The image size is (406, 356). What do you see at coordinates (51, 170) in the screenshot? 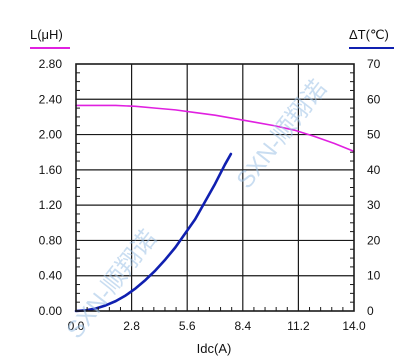
I see `left-y-tick-label: 1.60` at bounding box center [51, 170].